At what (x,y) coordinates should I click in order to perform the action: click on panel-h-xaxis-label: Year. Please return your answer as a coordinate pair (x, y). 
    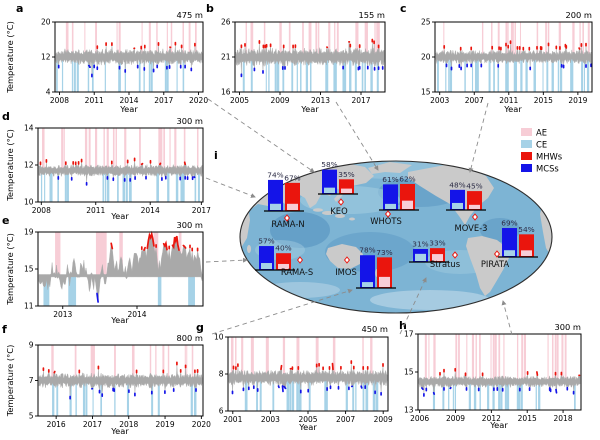
    Looking at the image, I should click on (498, 425).